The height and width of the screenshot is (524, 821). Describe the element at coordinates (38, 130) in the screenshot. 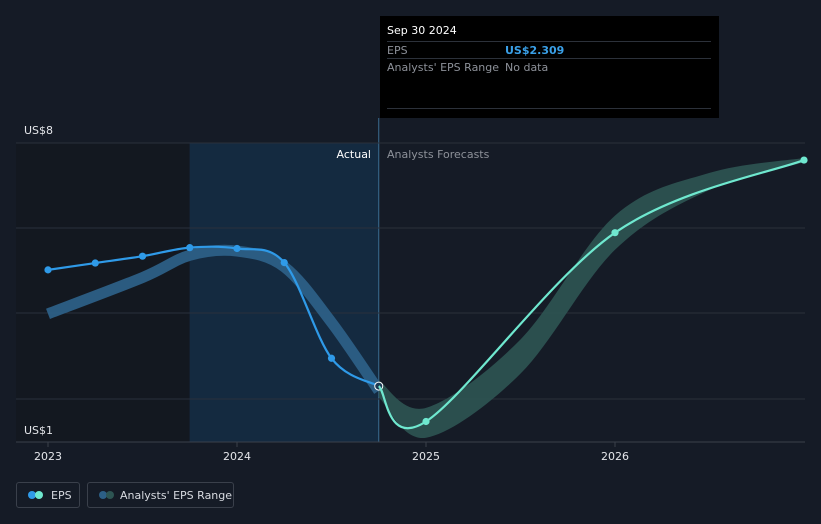

I see `y-axis-top-label: US$8` at that location.